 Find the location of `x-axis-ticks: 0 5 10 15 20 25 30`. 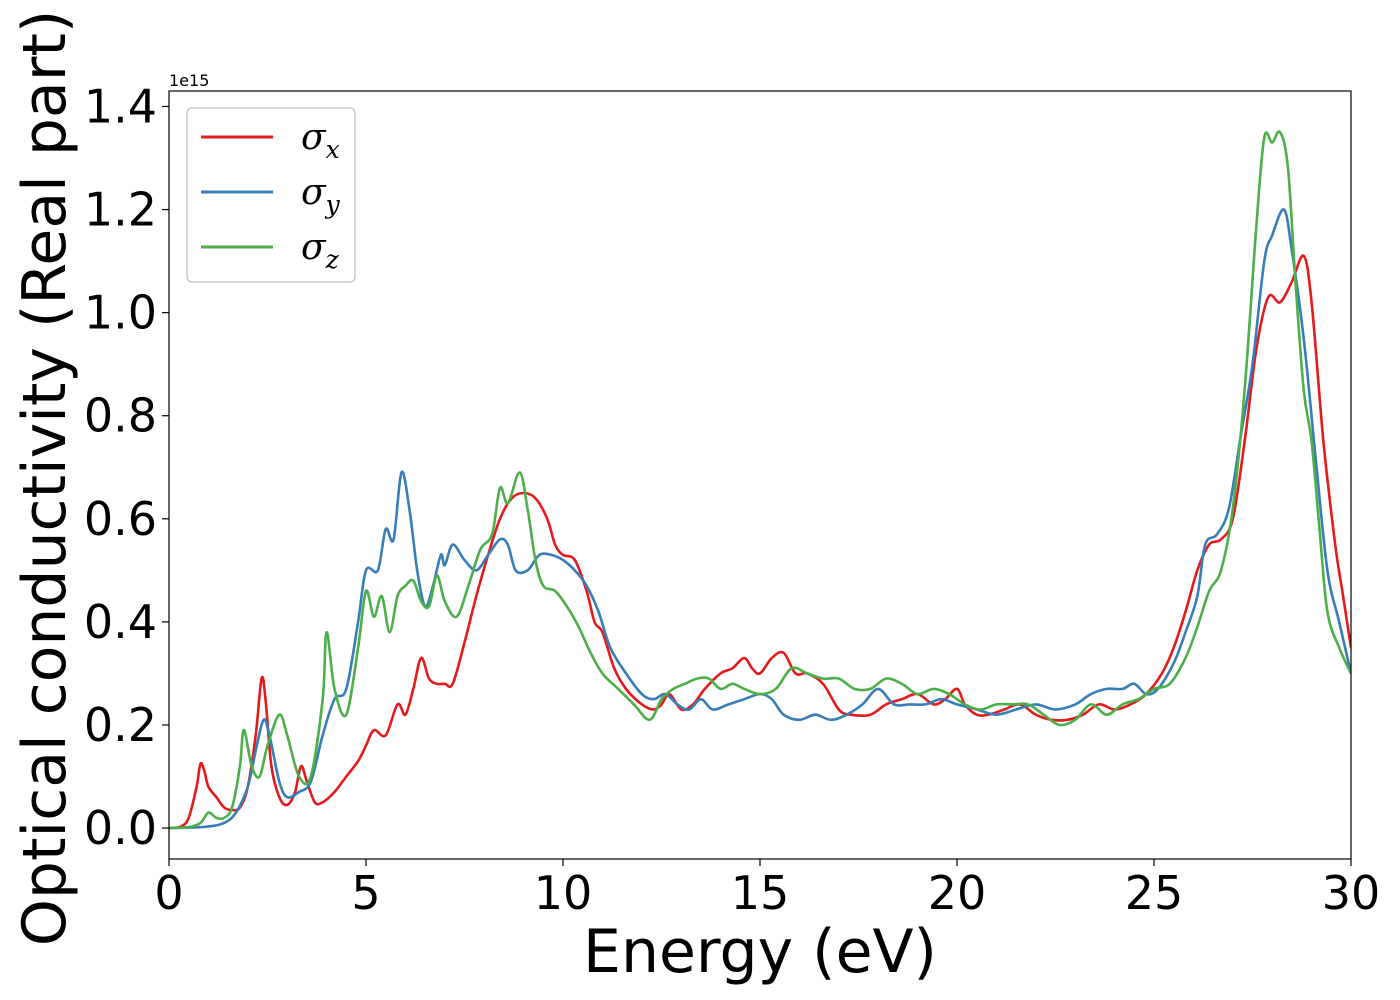

x-axis-ticks: 0 5 10 15 20 25 30 is located at coordinates (767, 889).